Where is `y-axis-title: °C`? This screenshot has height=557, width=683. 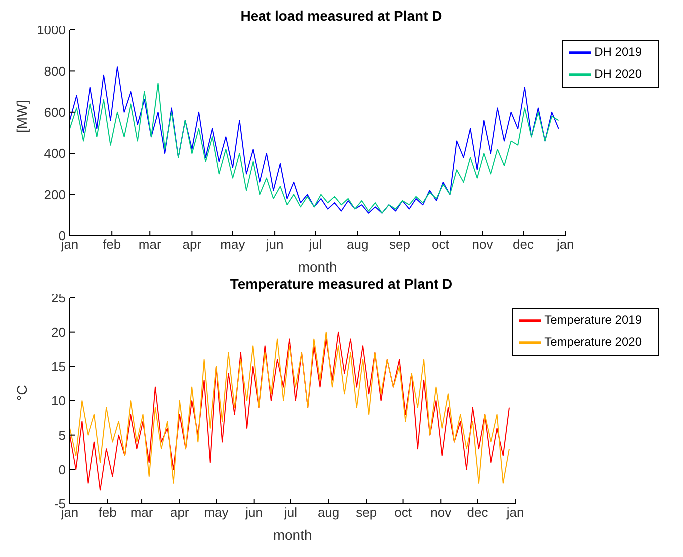 y-axis-title: °C is located at coordinates (22, 393).